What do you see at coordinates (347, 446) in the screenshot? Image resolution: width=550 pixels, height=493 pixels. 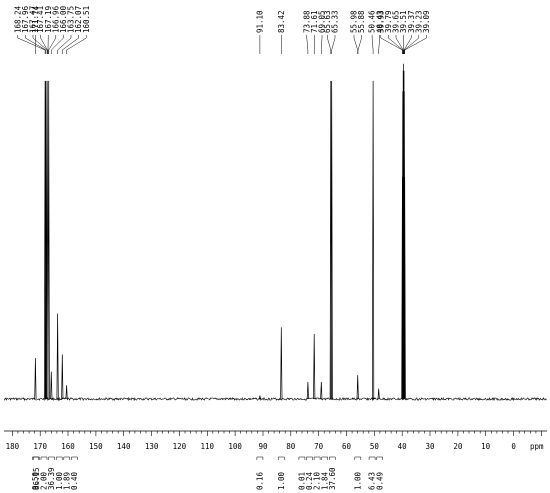 I see `x-tick-label: 60` at bounding box center [347, 446].